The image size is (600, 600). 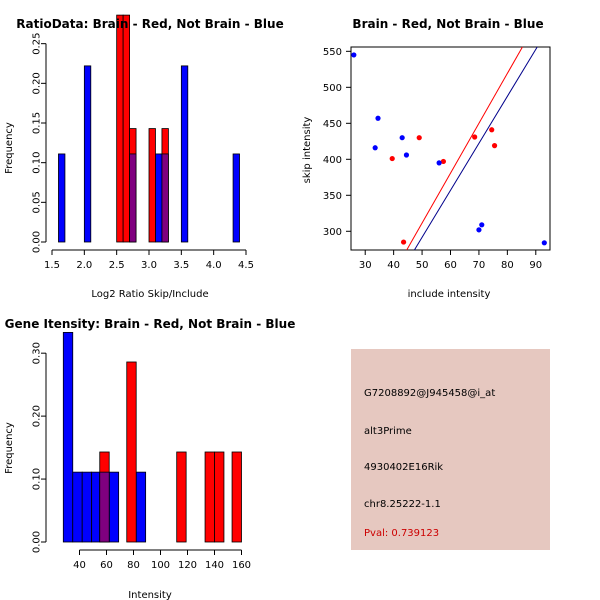 I want to click on scatter-y-tick-label: 400, so click(x=332, y=160).